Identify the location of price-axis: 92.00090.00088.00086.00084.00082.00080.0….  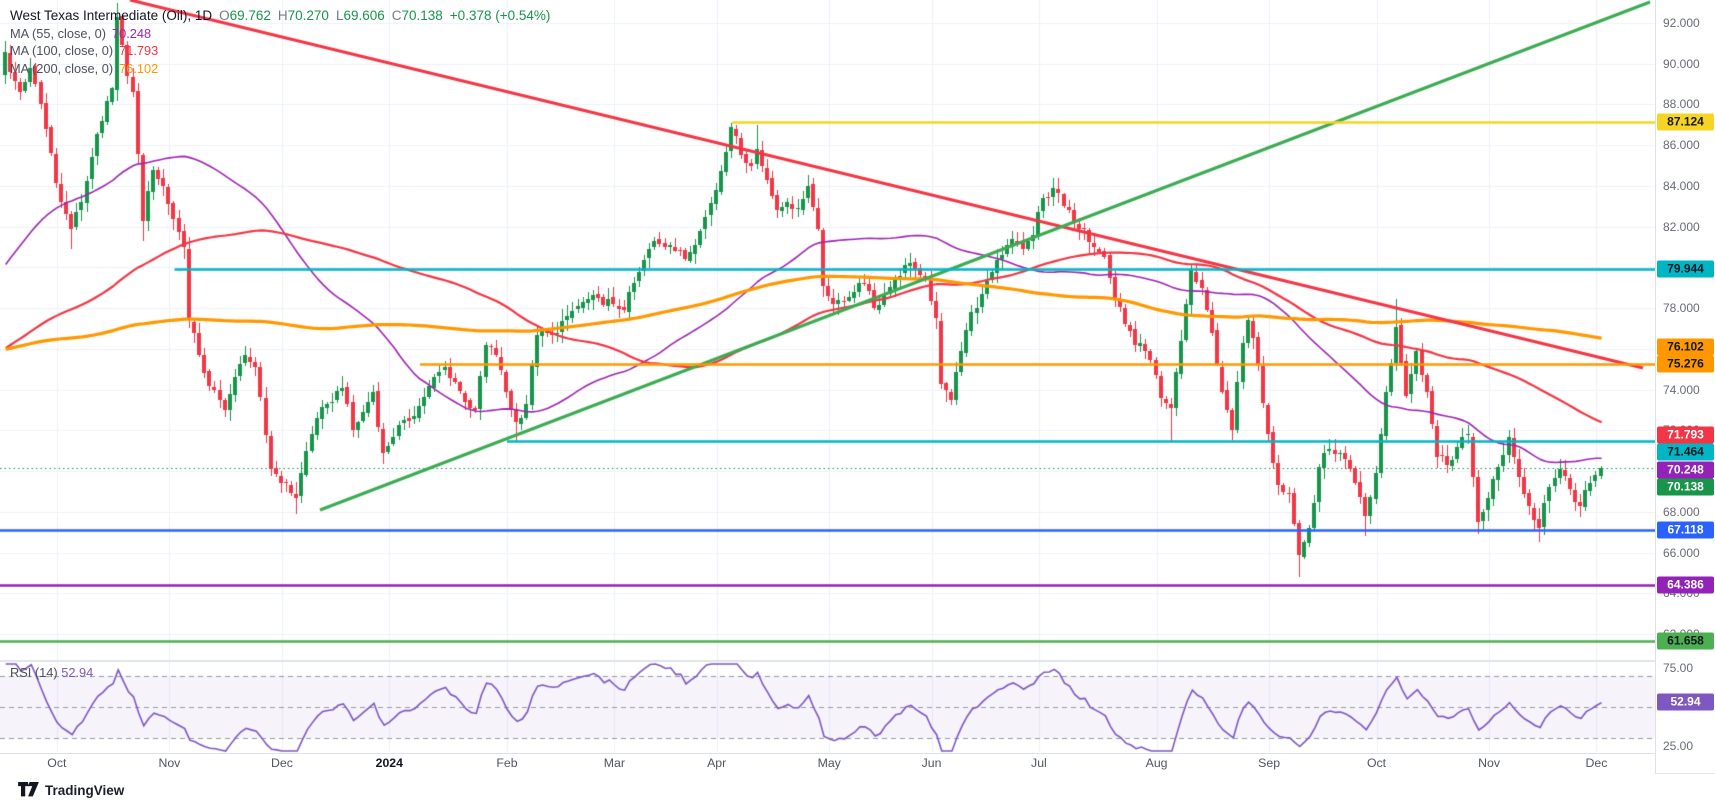
(1685, 386).